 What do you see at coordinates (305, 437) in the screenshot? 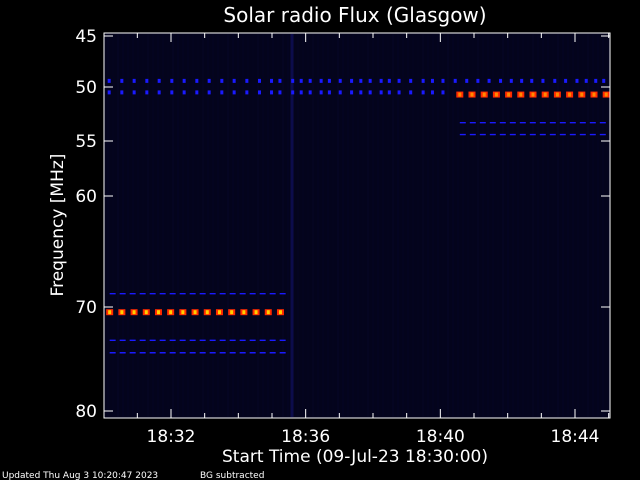
I see `x-tick-label: 18:36` at bounding box center [305, 437].